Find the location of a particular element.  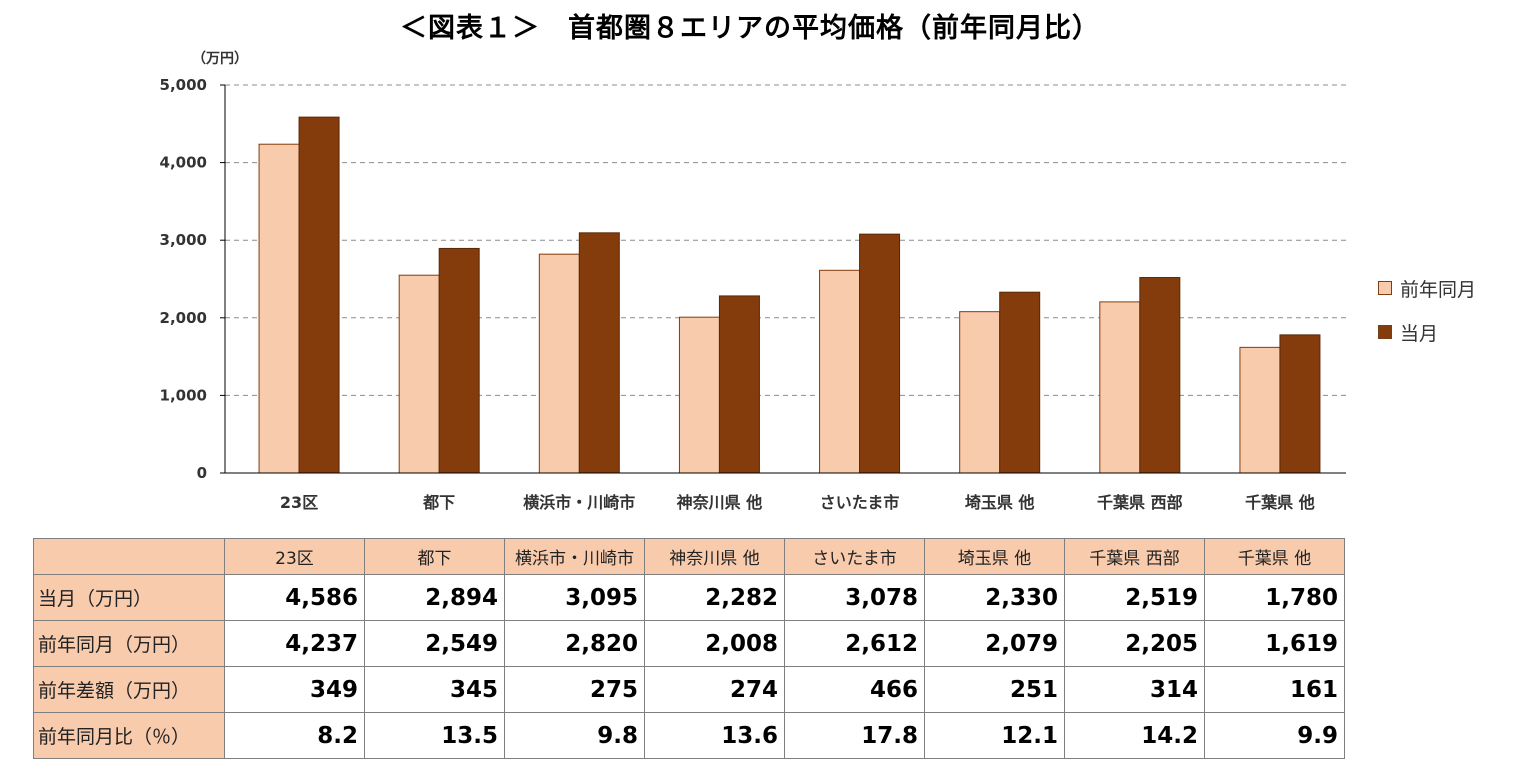

table-cell: 2,894 is located at coordinates (434, 597).